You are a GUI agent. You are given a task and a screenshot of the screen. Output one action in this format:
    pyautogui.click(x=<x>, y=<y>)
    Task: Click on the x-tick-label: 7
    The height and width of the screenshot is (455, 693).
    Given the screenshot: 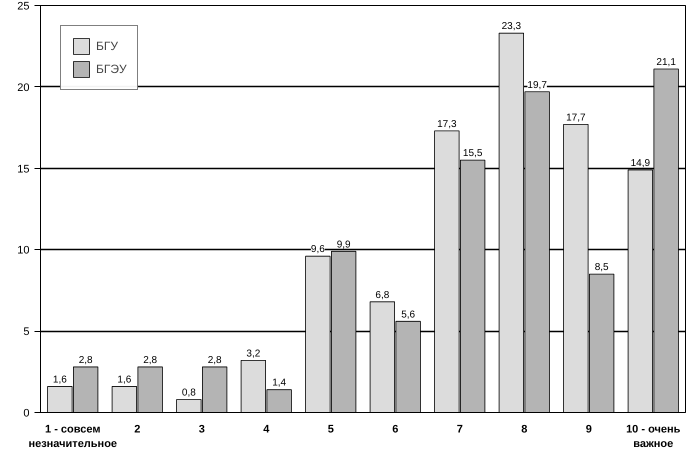 What is the action you would take?
    pyautogui.click(x=459, y=430)
    